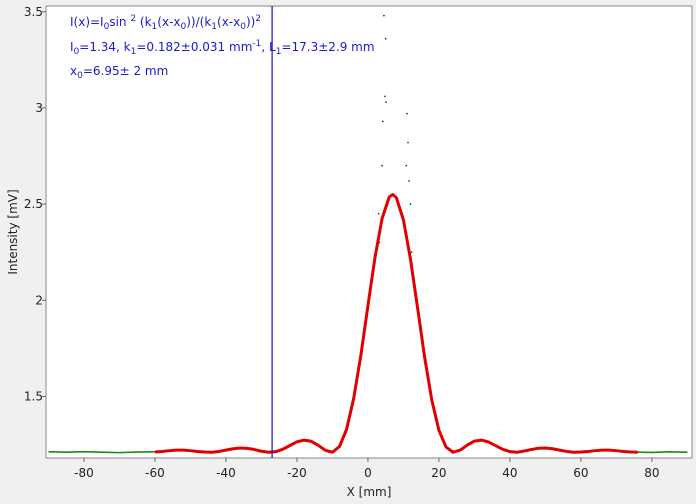  Describe the element at coordinates (438, 473) in the screenshot. I see `x-tick-label: 20` at that location.